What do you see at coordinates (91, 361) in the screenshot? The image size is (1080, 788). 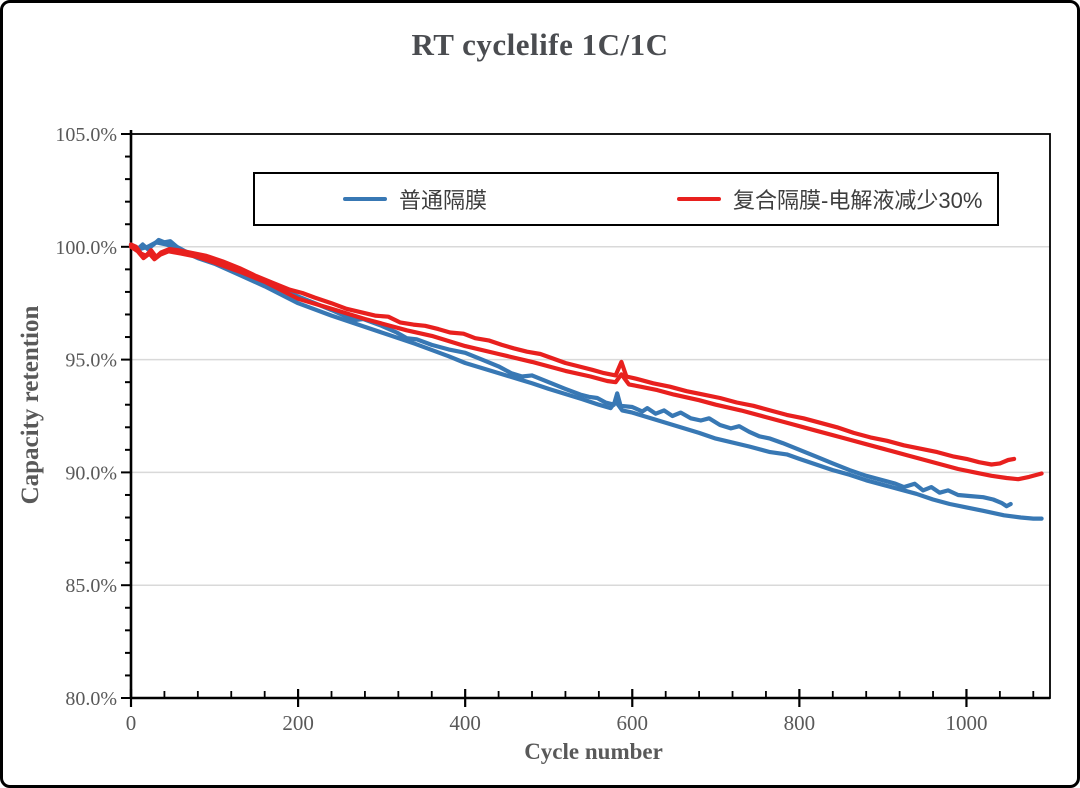 I see `y-tick-label-95: 95.0%` at bounding box center [91, 361].